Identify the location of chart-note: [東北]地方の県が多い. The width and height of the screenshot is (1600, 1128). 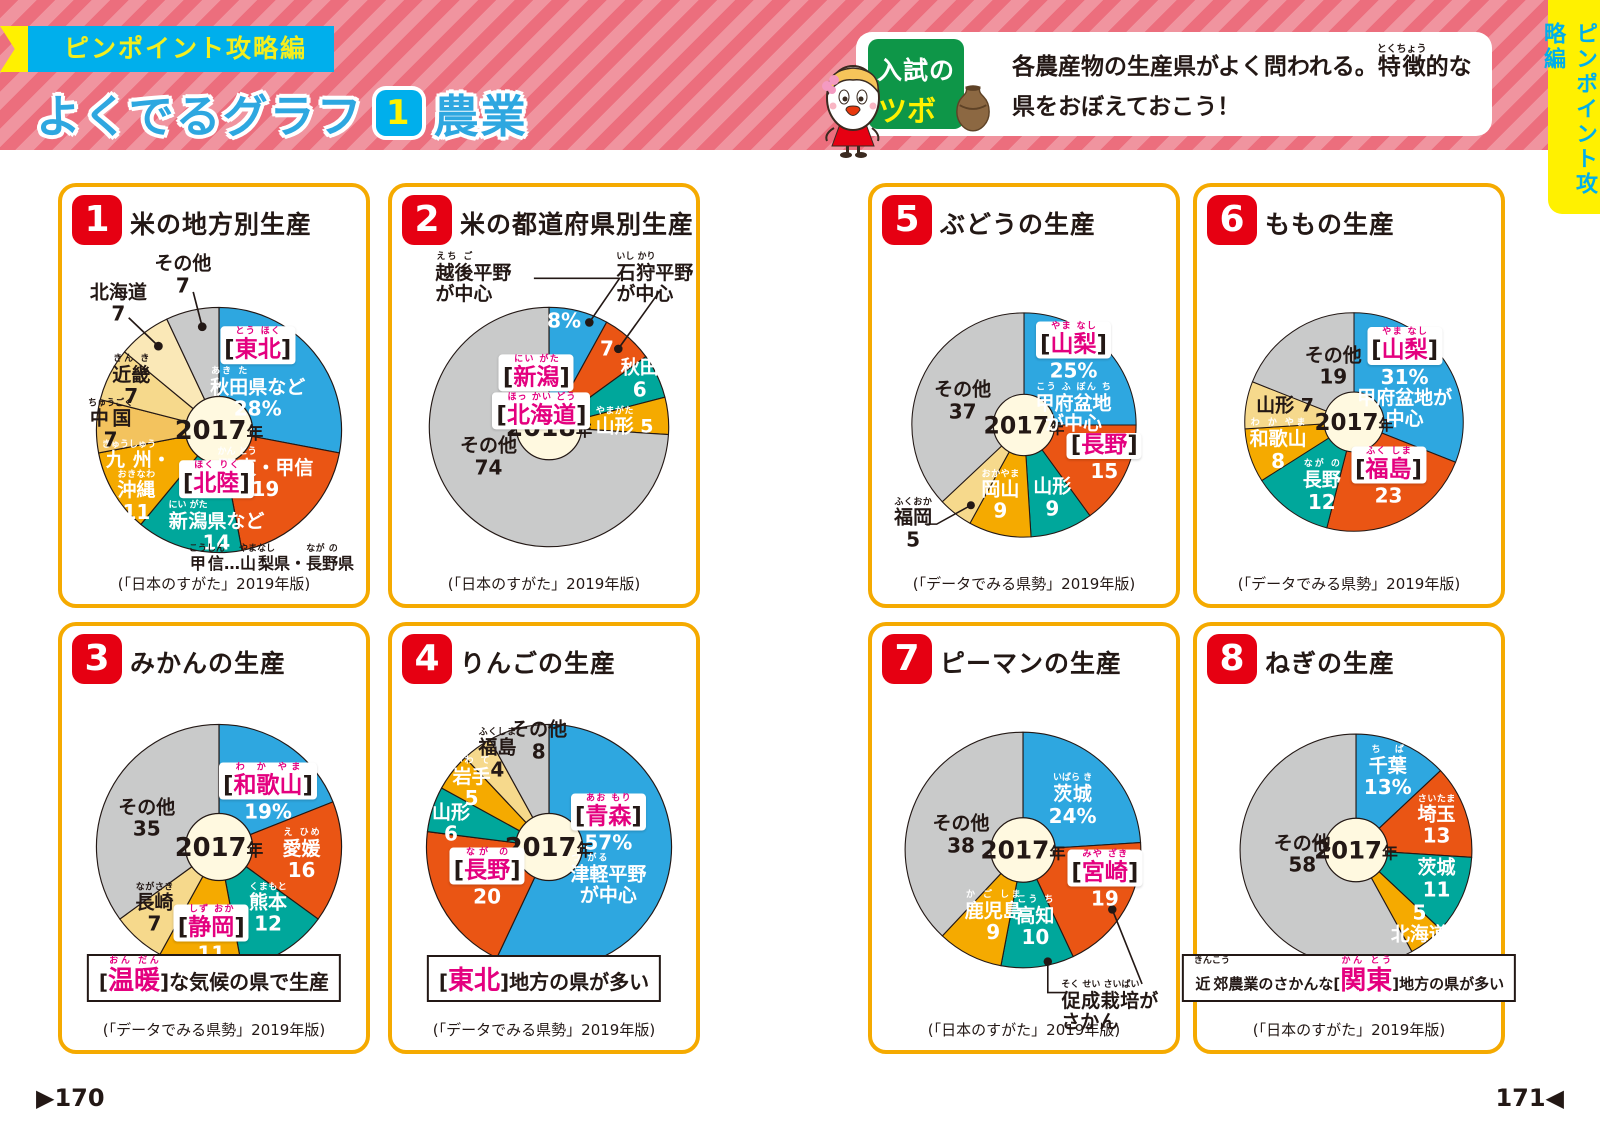
(544, 978).